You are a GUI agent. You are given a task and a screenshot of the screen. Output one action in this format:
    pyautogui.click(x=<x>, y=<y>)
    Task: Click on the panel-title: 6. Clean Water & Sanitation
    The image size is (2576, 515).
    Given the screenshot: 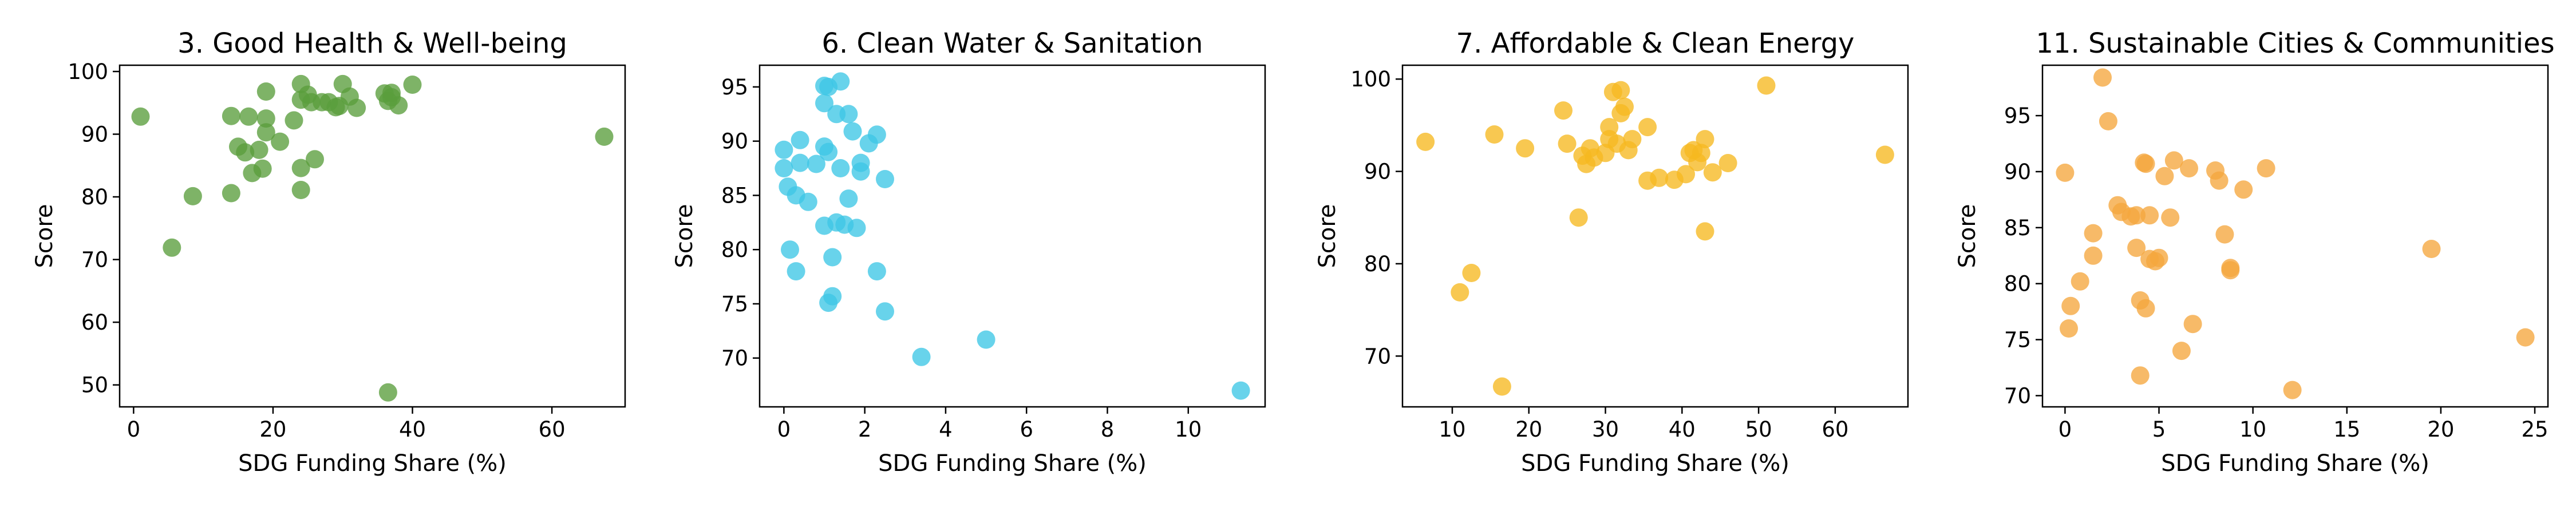 What is the action you would take?
    pyautogui.click(x=1012, y=43)
    